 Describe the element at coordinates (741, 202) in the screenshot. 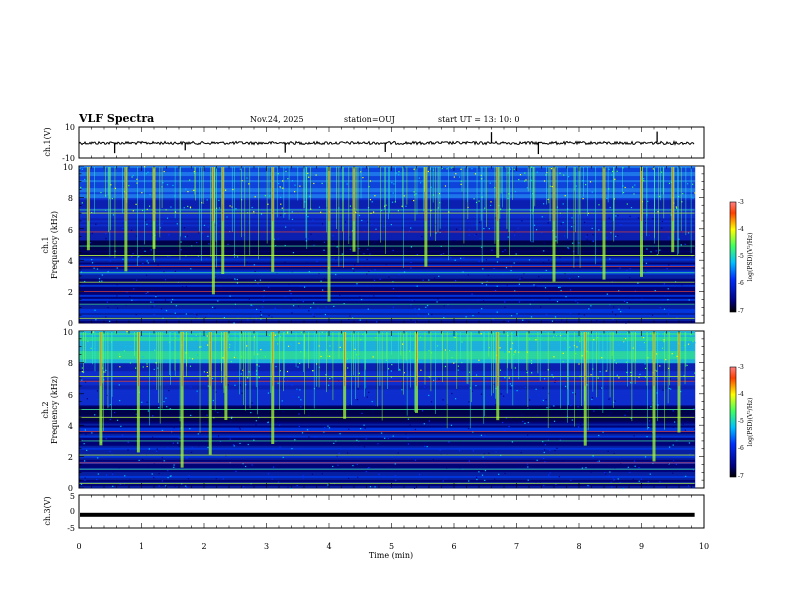

I see `ch1-cb-tick-m3: -3` at that location.